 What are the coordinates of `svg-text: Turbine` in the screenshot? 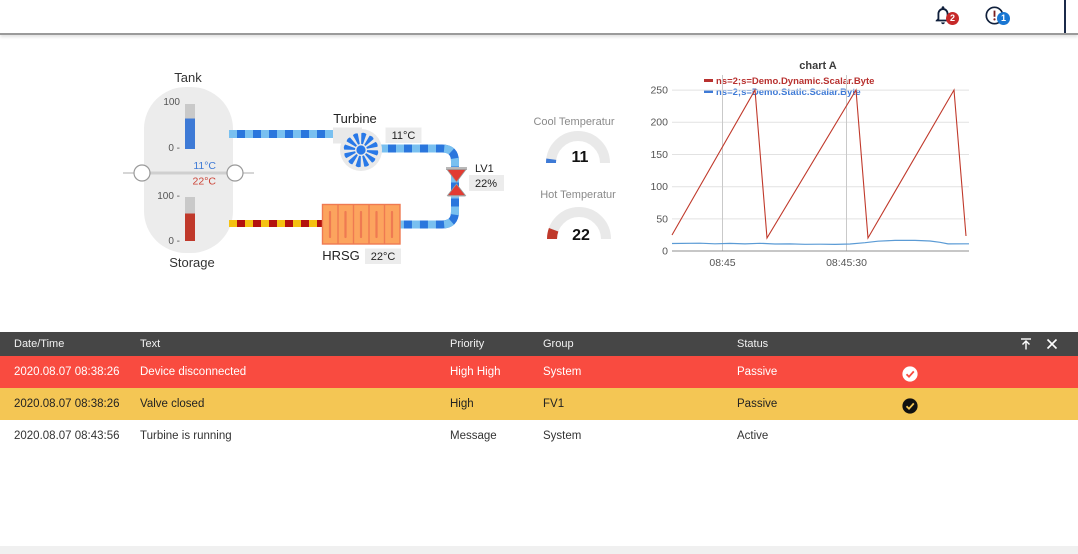 It's located at (355, 118).